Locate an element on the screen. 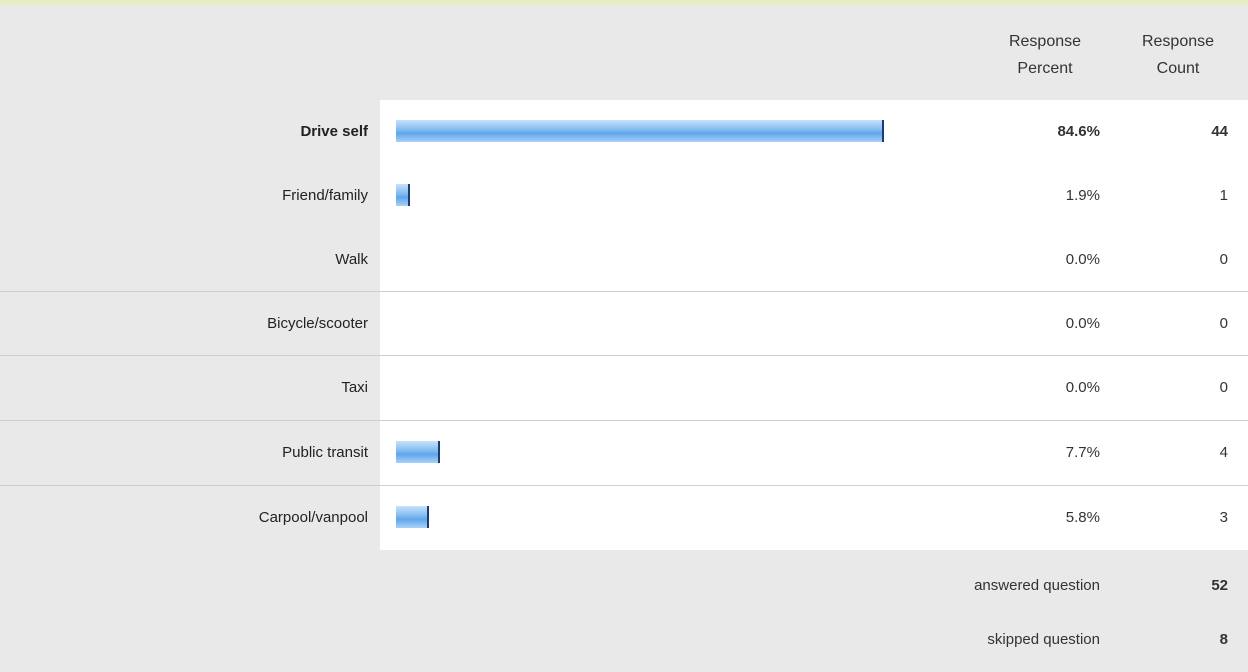 The height and width of the screenshot is (672, 1248). row-label: Walk is located at coordinates (351, 259).